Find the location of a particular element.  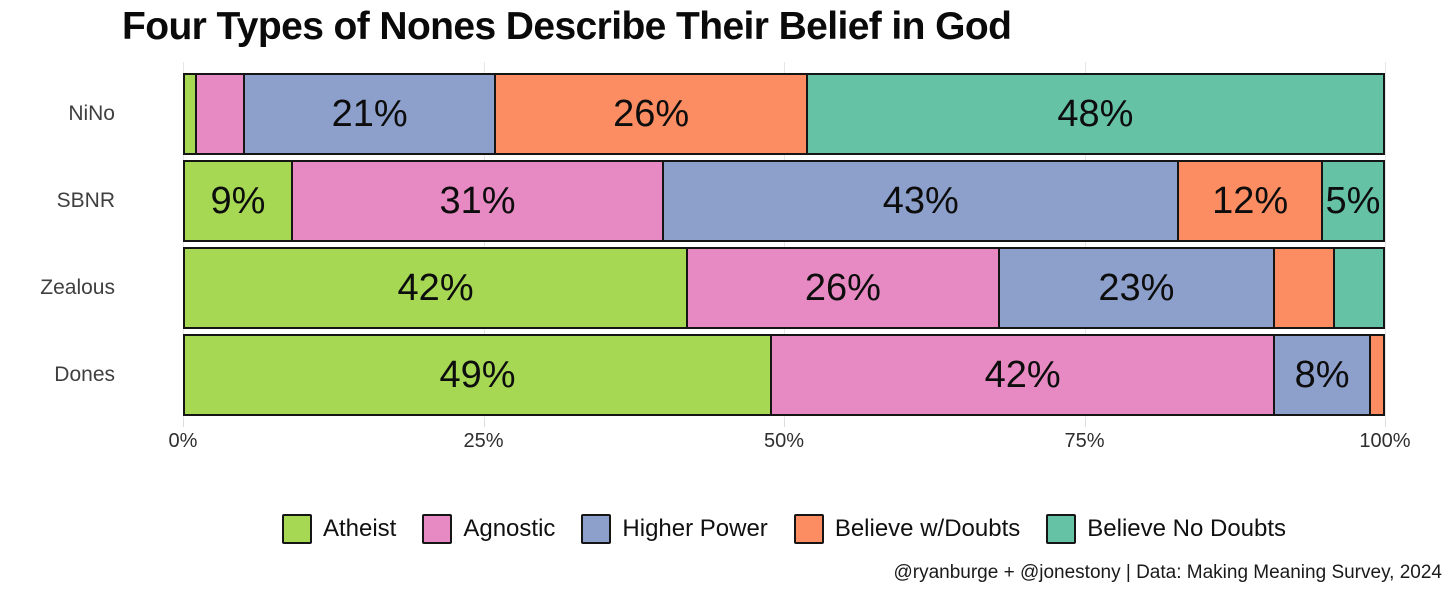

segment-value-label: 21% is located at coordinates (369, 113).